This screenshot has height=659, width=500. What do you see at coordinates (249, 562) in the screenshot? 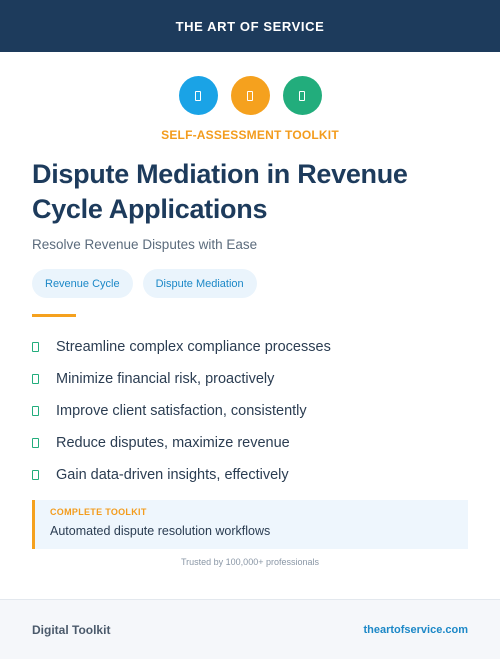
I see `trusted-note: Trusted by 100,000+ professionals` at bounding box center [249, 562].